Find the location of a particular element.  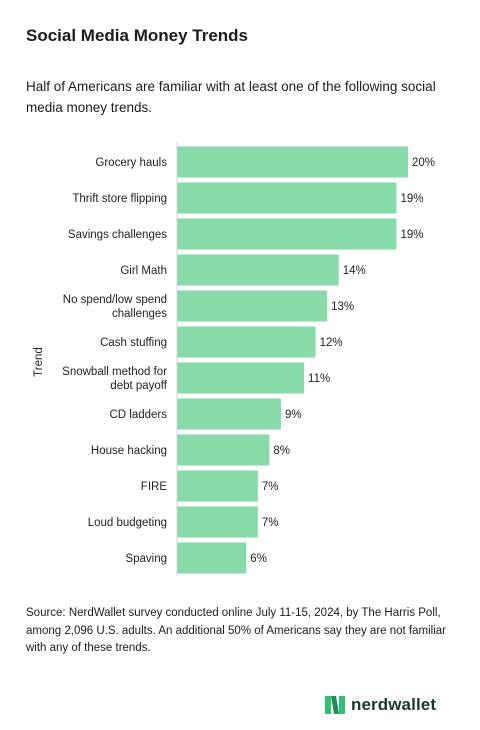

value-label: 14% is located at coordinates (354, 271).